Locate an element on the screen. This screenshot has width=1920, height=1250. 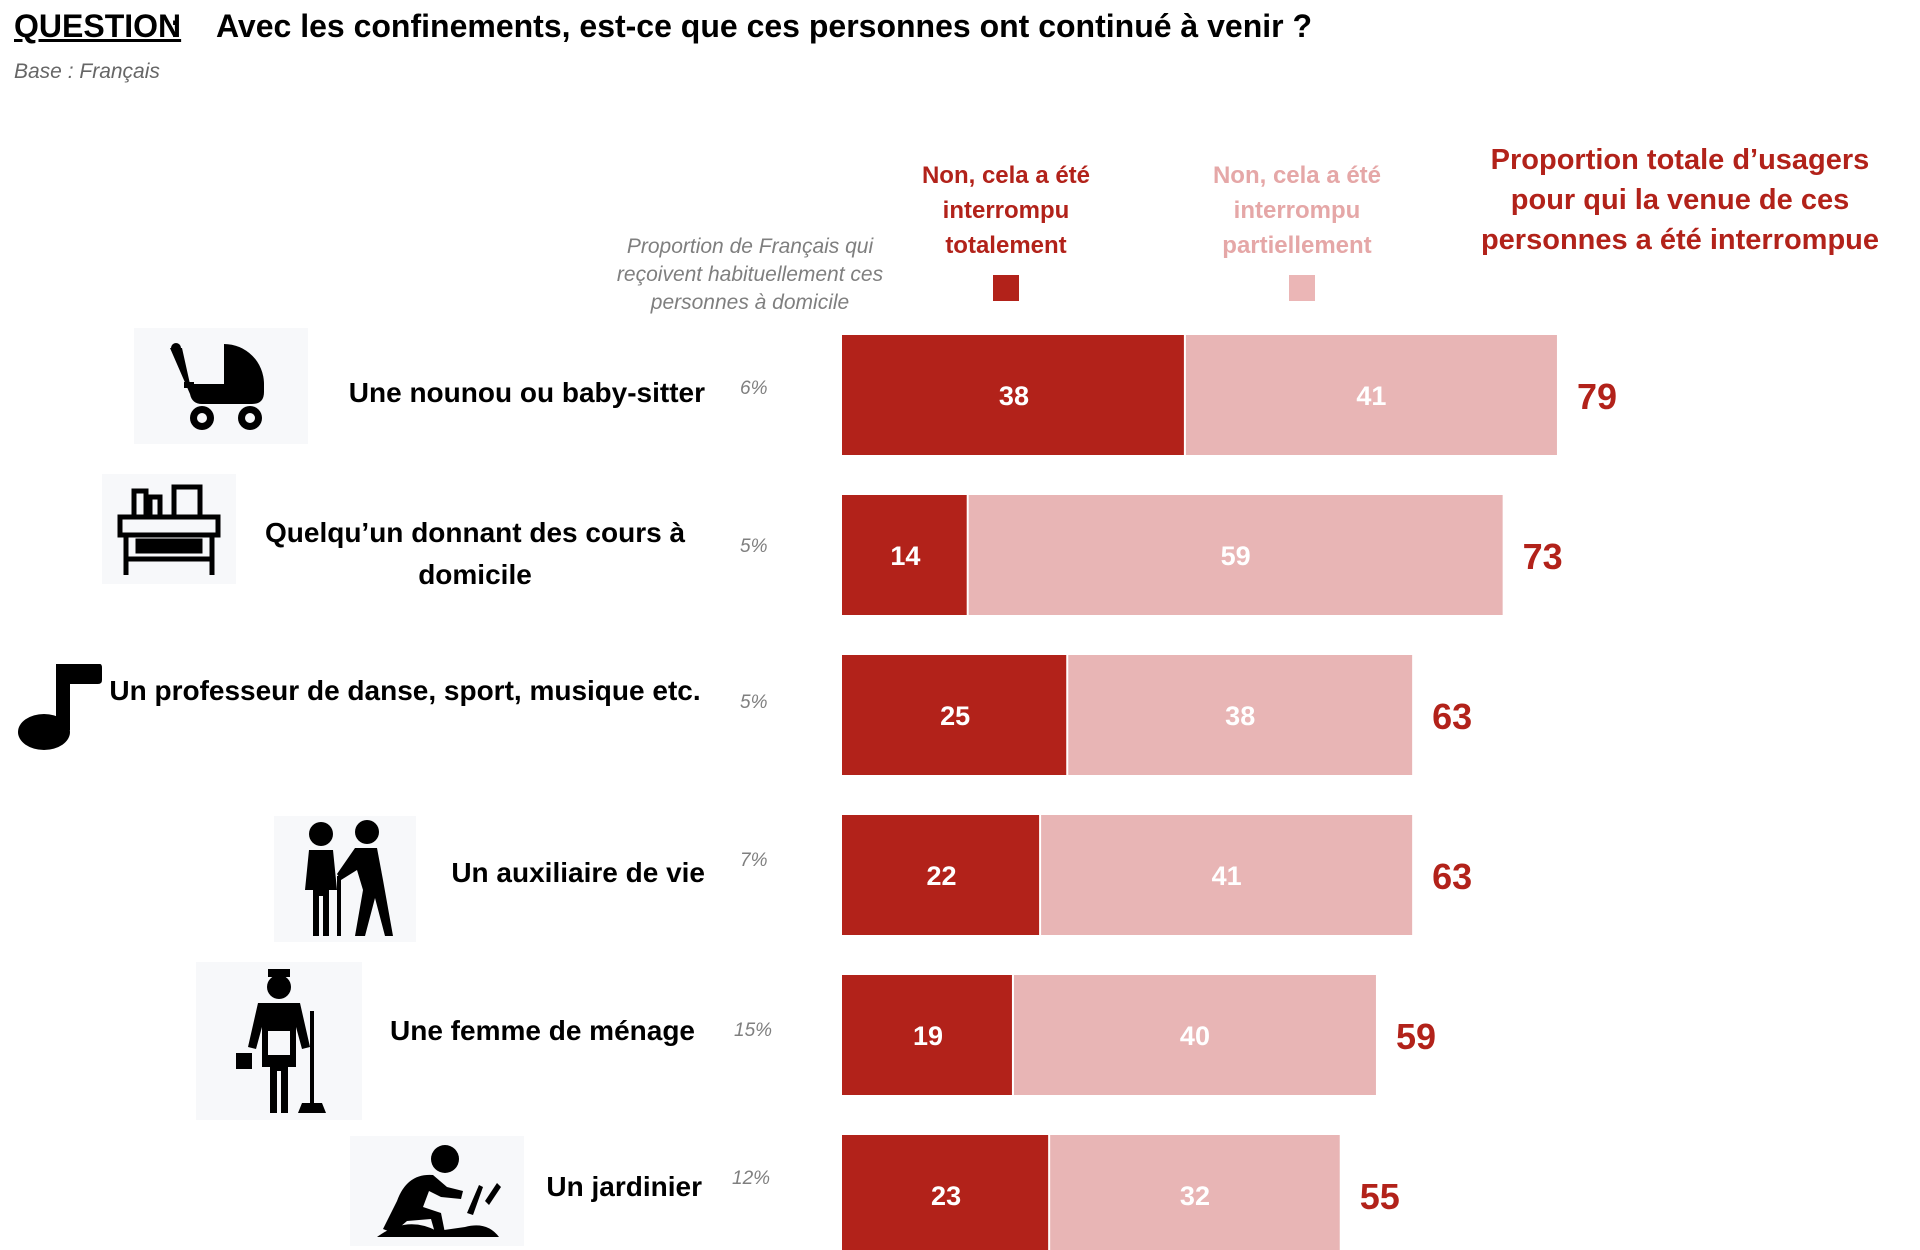
bar-label-partial-1: 59 is located at coordinates (1236, 556).